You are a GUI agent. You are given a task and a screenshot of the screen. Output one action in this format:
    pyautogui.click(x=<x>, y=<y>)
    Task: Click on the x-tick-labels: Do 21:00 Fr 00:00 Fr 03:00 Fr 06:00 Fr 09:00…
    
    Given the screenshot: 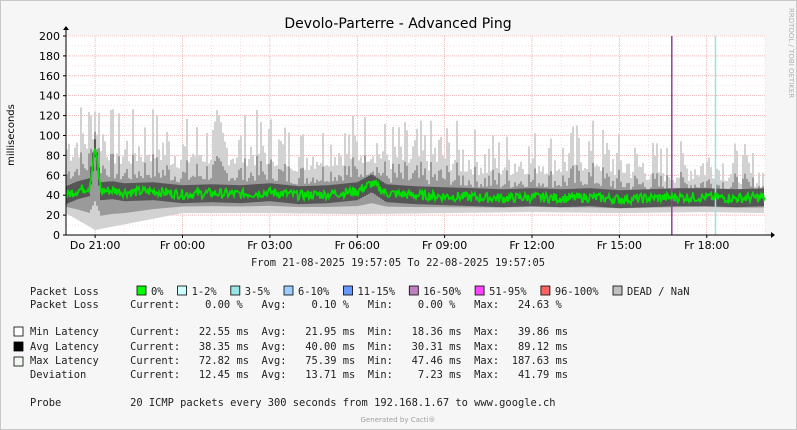 What is the action you would take?
    pyautogui.click(x=399, y=243)
    